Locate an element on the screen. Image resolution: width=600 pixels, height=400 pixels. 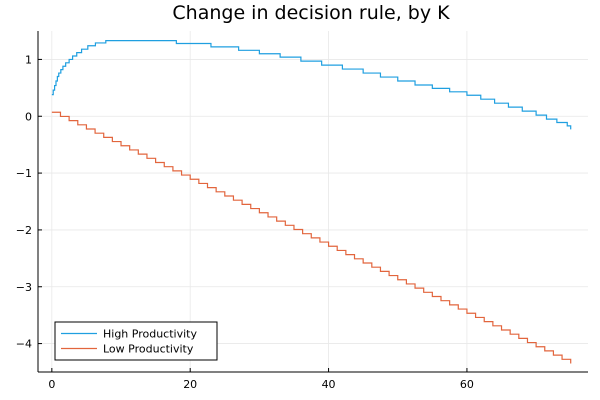
x-tick-label: 20 is located at coordinates (190, 384).